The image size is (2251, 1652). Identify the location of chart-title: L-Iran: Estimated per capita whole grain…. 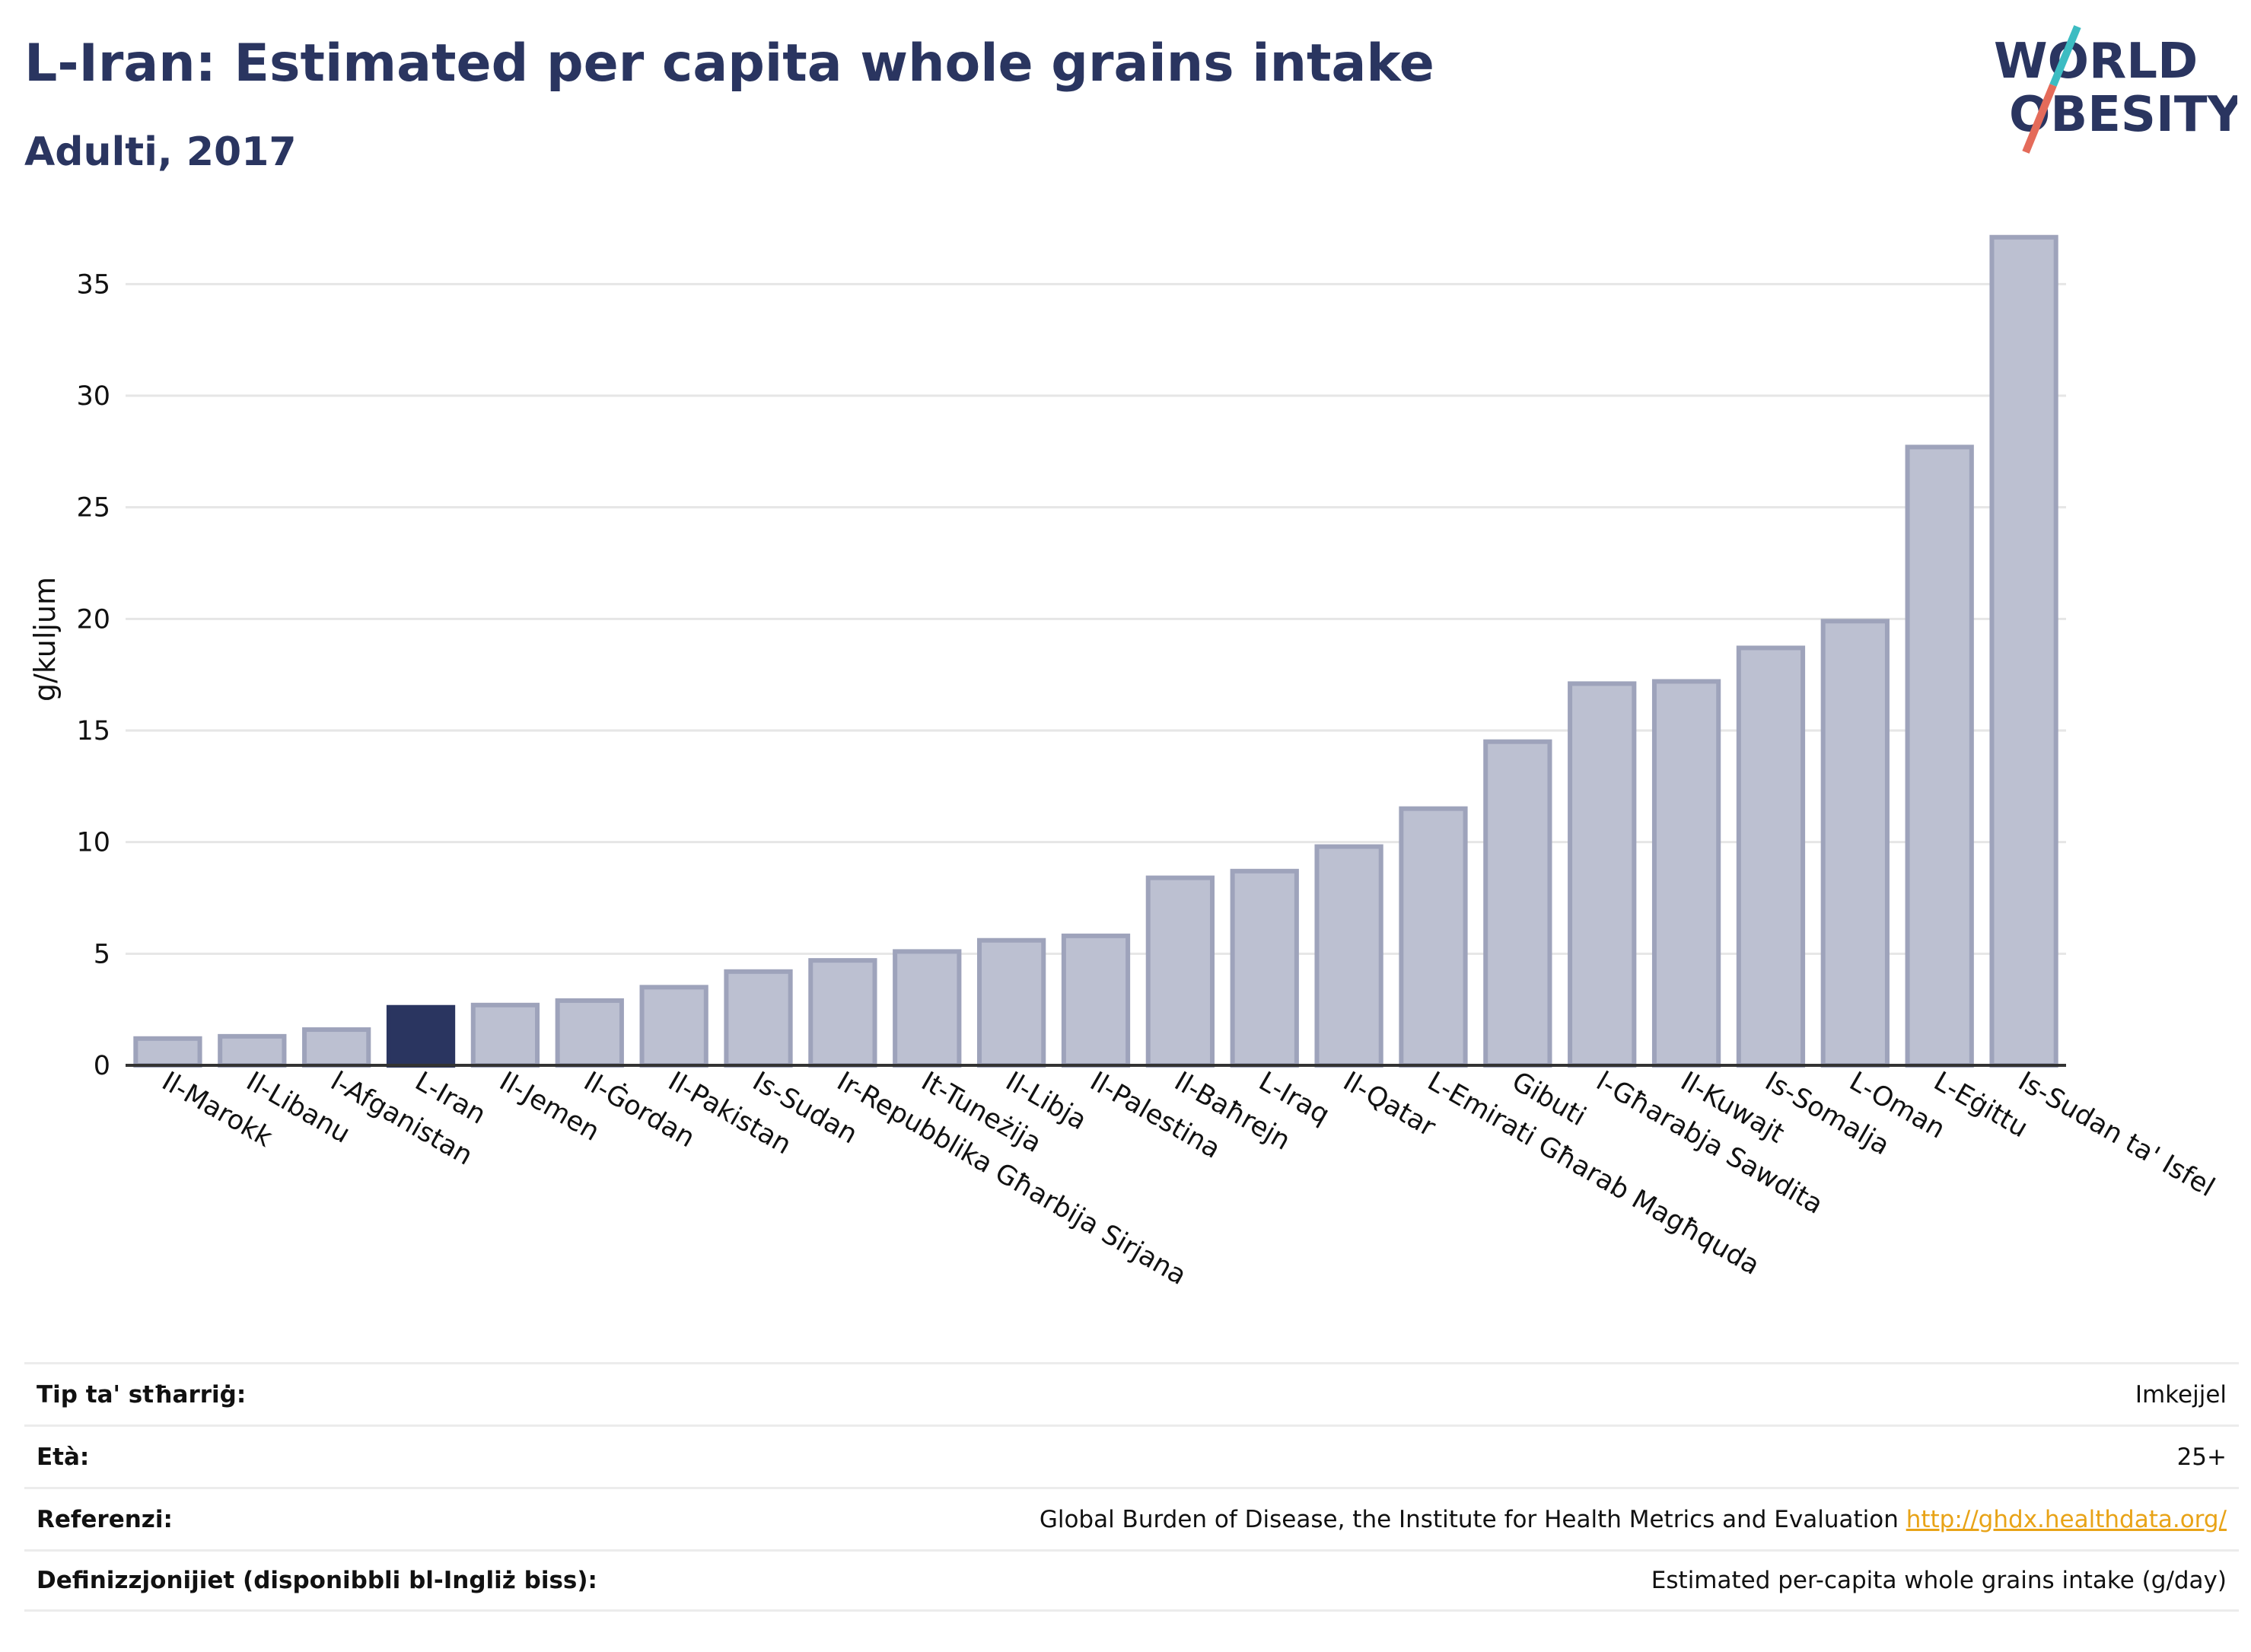
(729, 63).